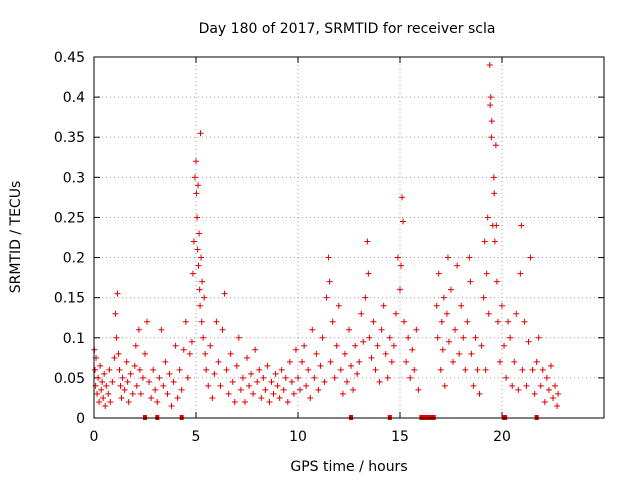 The height and width of the screenshot is (480, 640). I want to click on y-tick-label: 0.4, so click(74, 98).